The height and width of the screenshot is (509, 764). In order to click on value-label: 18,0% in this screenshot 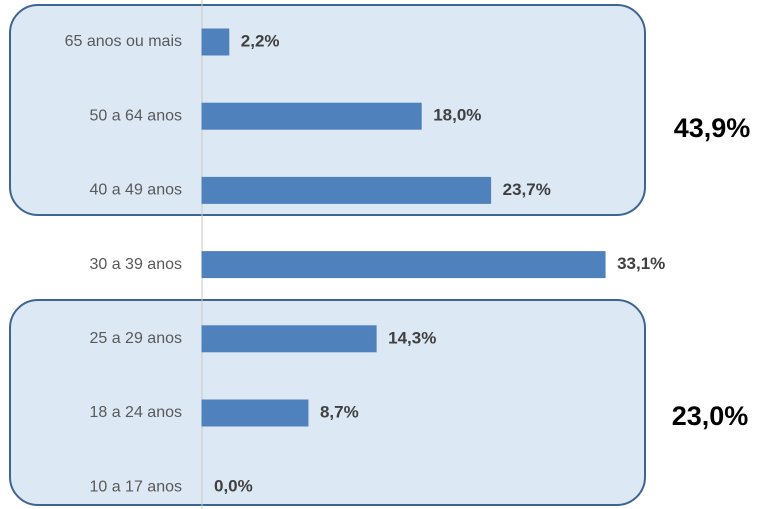, I will do `click(457, 115)`.